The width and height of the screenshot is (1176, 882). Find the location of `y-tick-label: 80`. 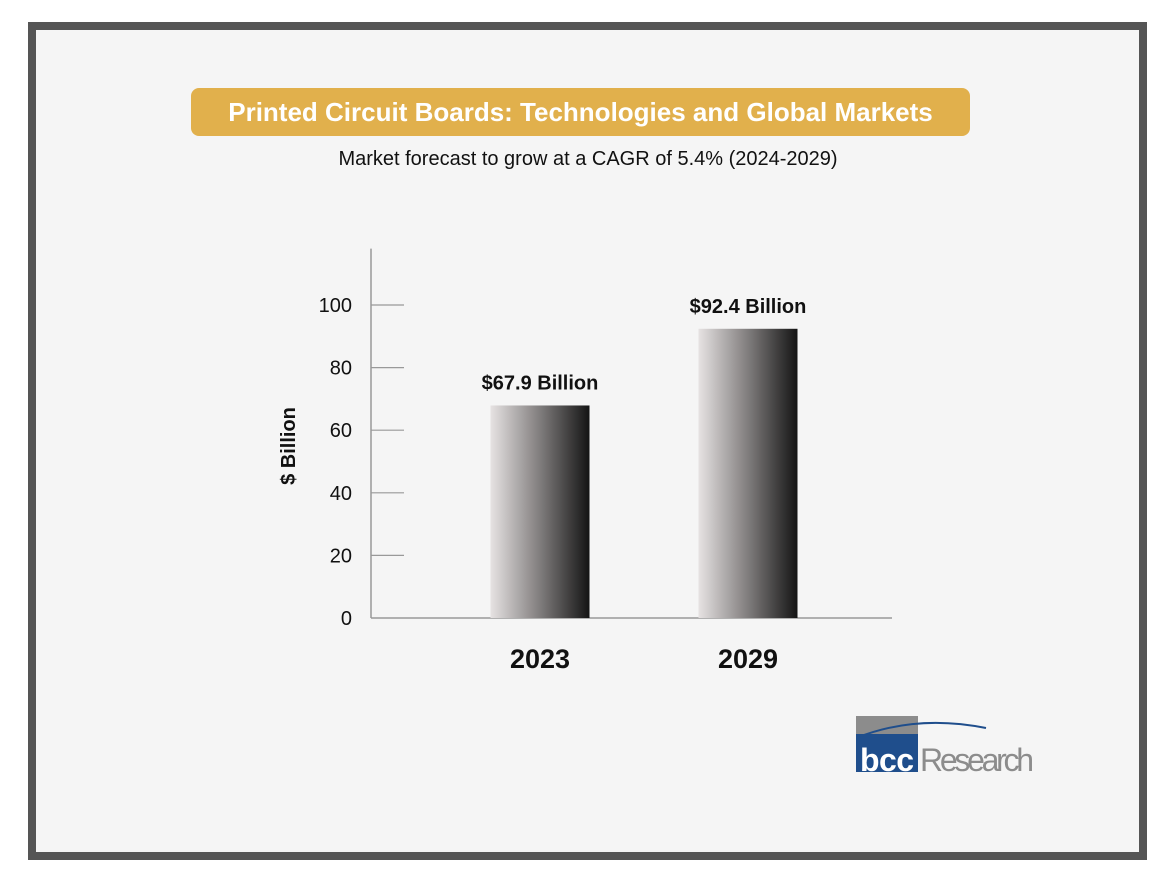

y-tick-label: 80 is located at coordinates (341, 369).